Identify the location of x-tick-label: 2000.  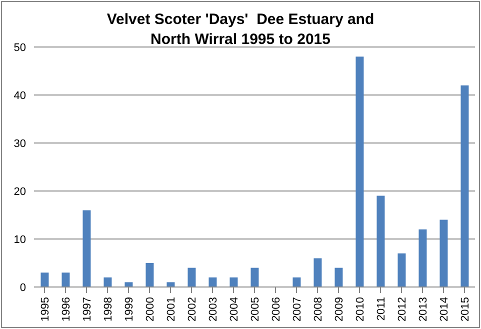
(150, 309).